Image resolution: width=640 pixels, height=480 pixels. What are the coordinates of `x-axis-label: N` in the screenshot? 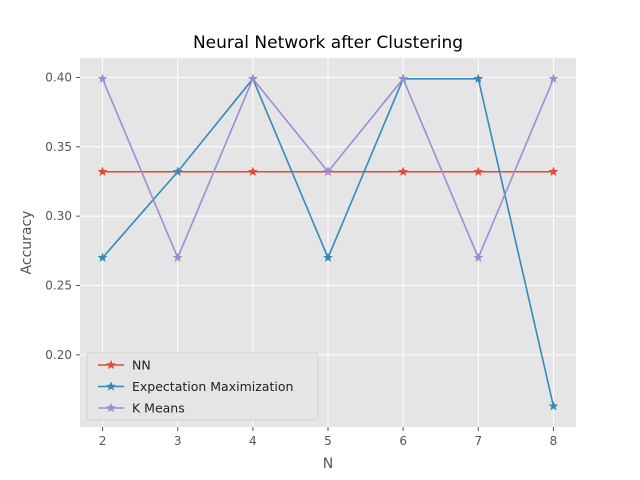 It's located at (328, 464).